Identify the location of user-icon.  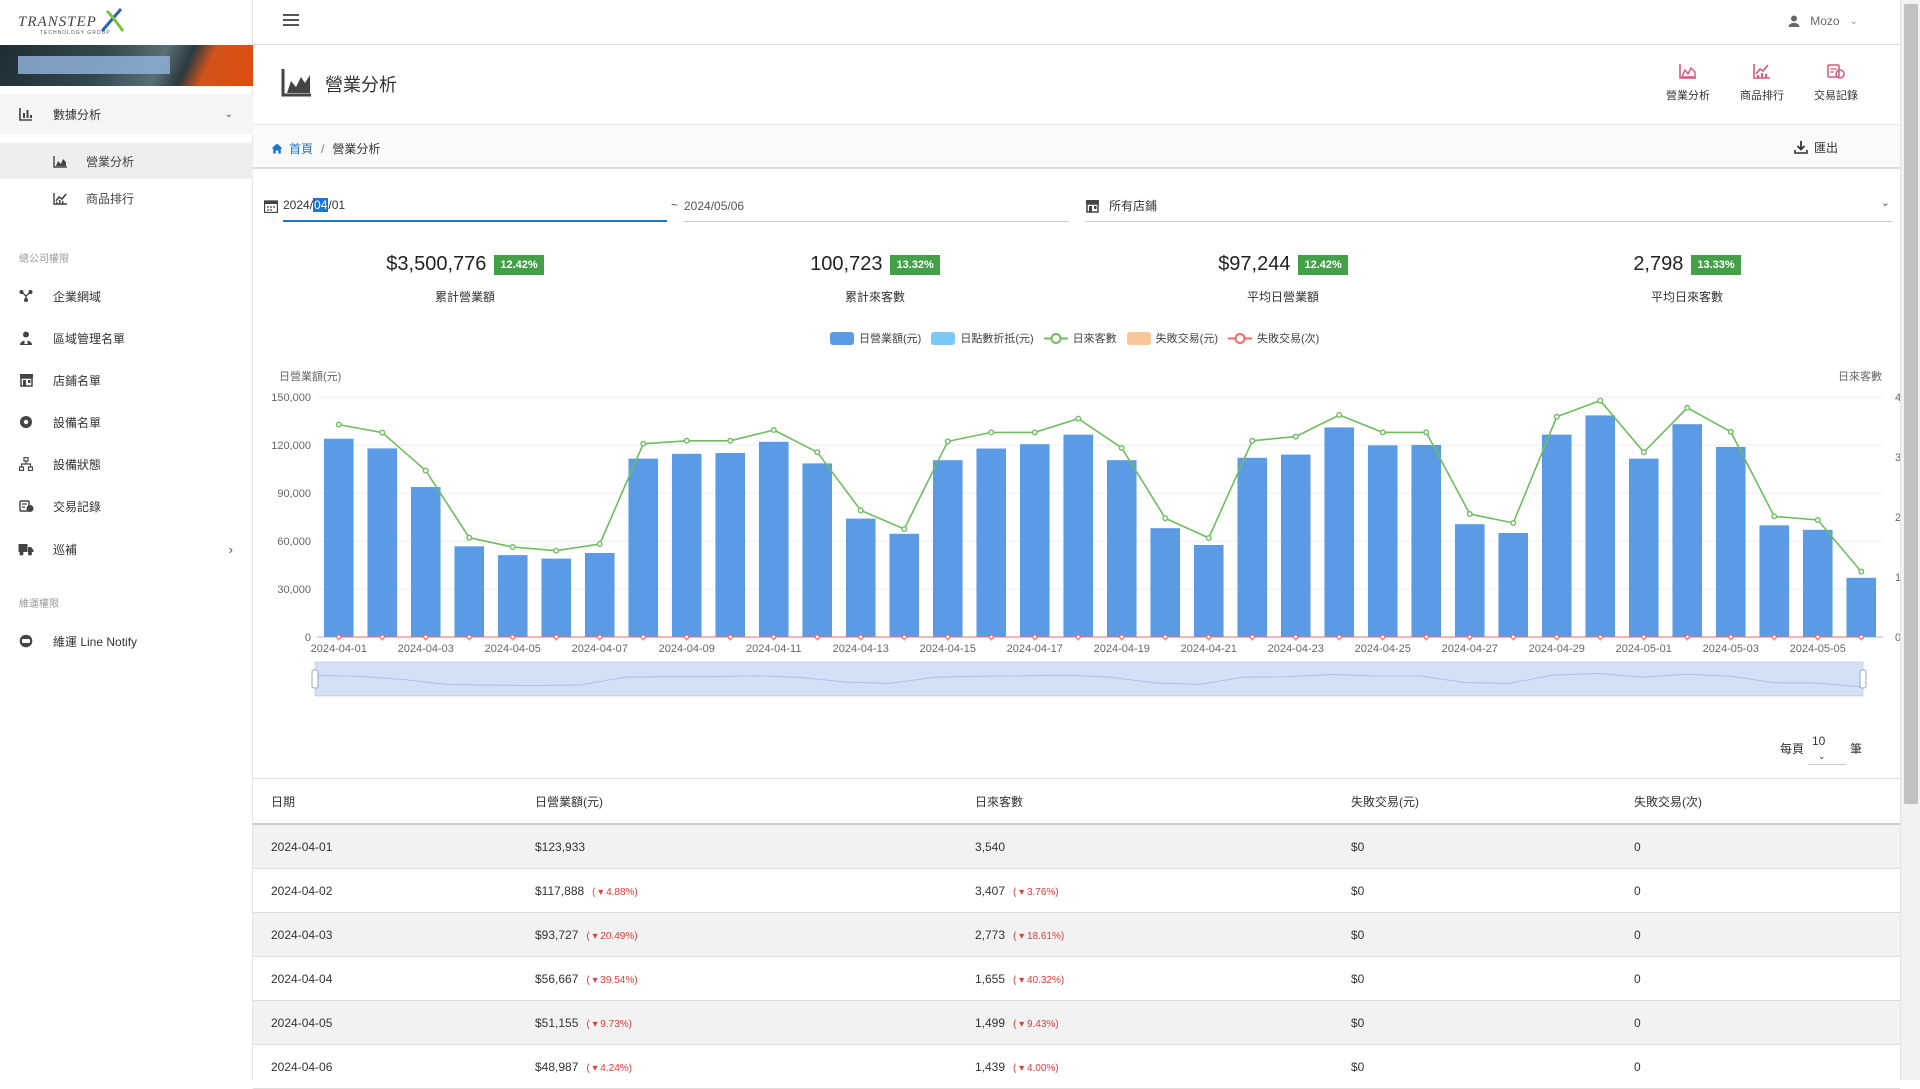
(1794, 21).